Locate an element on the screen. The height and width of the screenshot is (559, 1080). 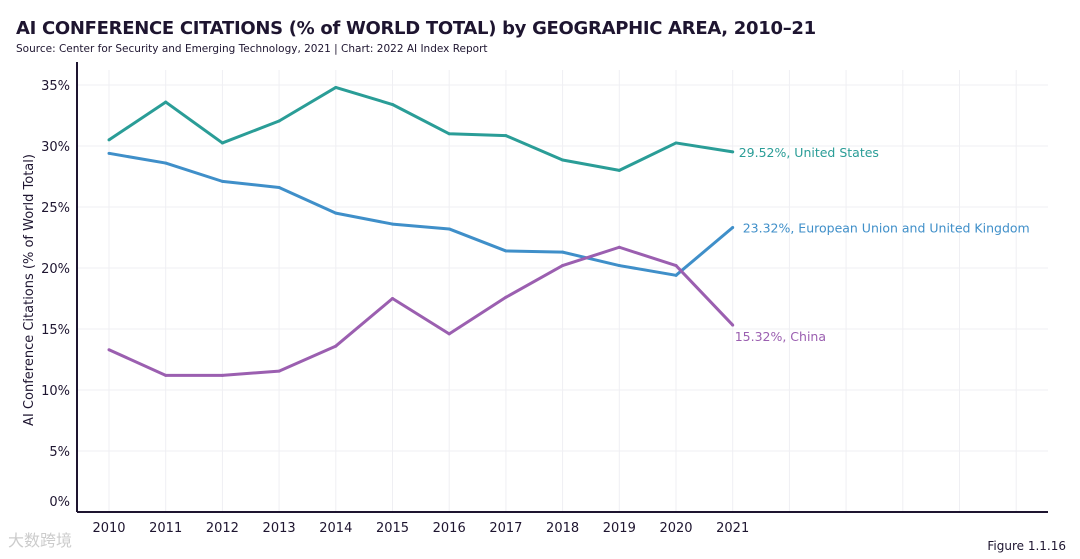
x-tick-label: 2018 is located at coordinates (562, 528).